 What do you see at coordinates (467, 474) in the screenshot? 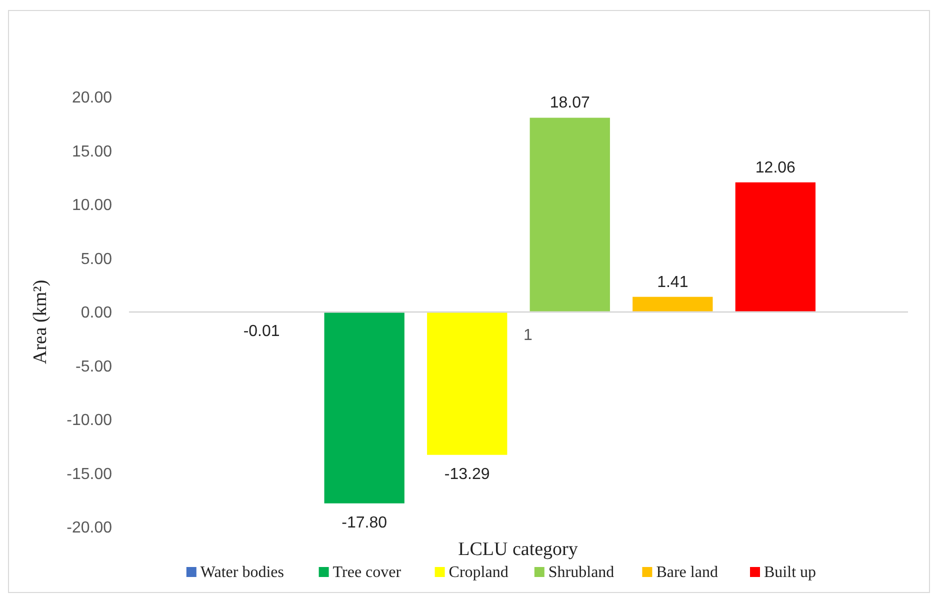
I see `data-label: -13.29` at bounding box center [467, 474].